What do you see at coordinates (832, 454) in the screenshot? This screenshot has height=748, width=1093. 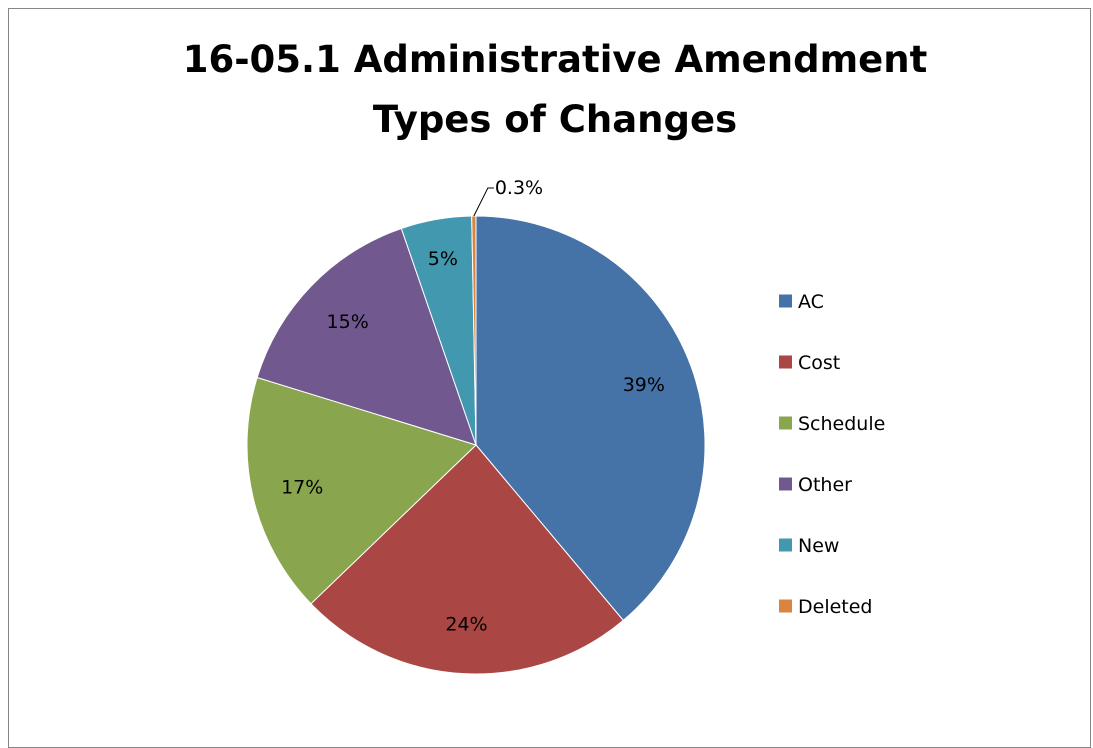 I see `legend: AC Cost Schedule Other New Deleted` at bounding box center [832, 454].